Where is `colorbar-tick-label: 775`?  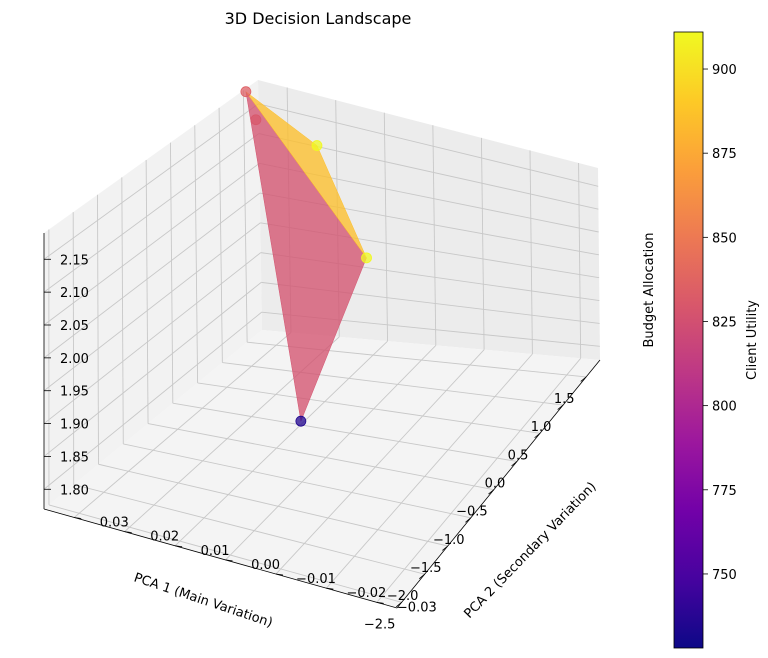
colorbar-tick-label: 775 is located at coordinates (724, 491).